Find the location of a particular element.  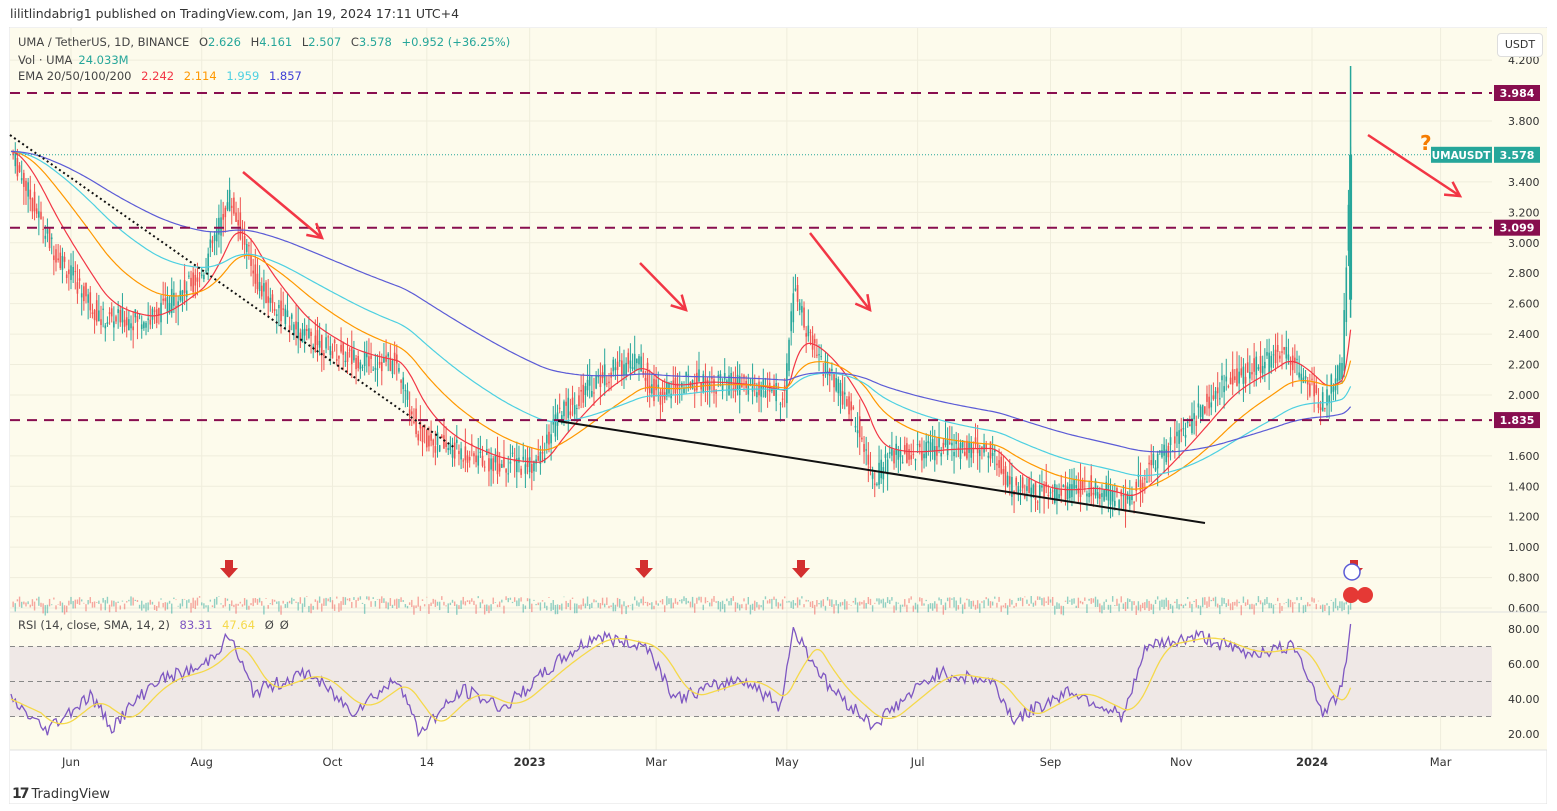

y-tick-label: 2.800 is located at coordinates (1524, 273).